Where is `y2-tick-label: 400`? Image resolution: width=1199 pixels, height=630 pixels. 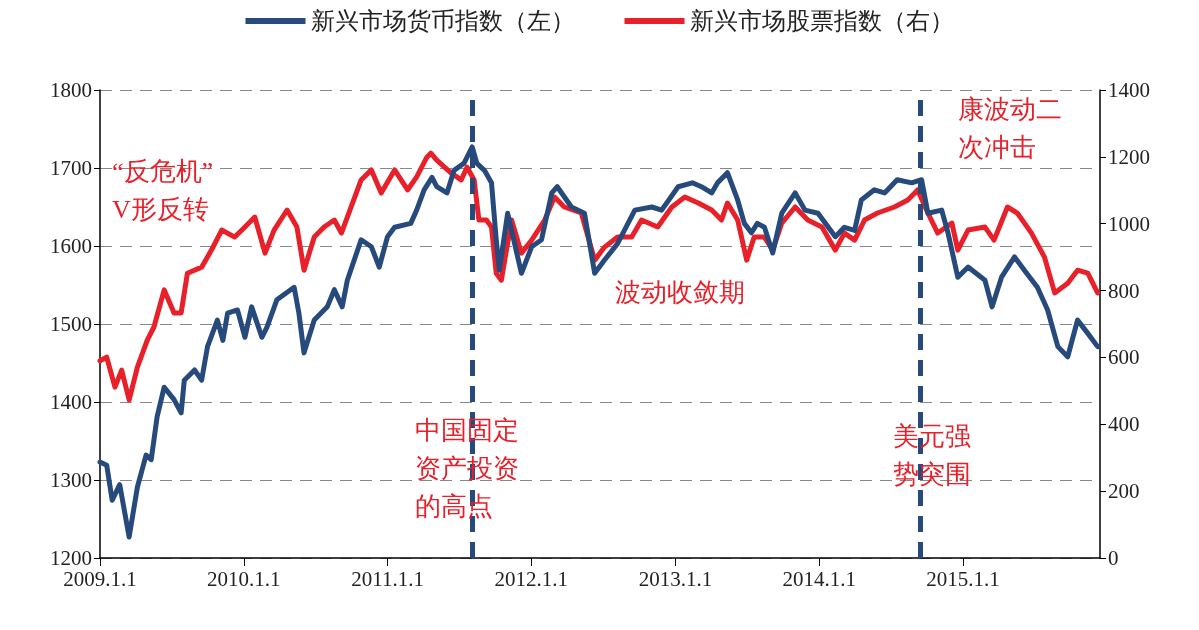 y2-tick-label: 400 is located at coordinates (1124, 424).